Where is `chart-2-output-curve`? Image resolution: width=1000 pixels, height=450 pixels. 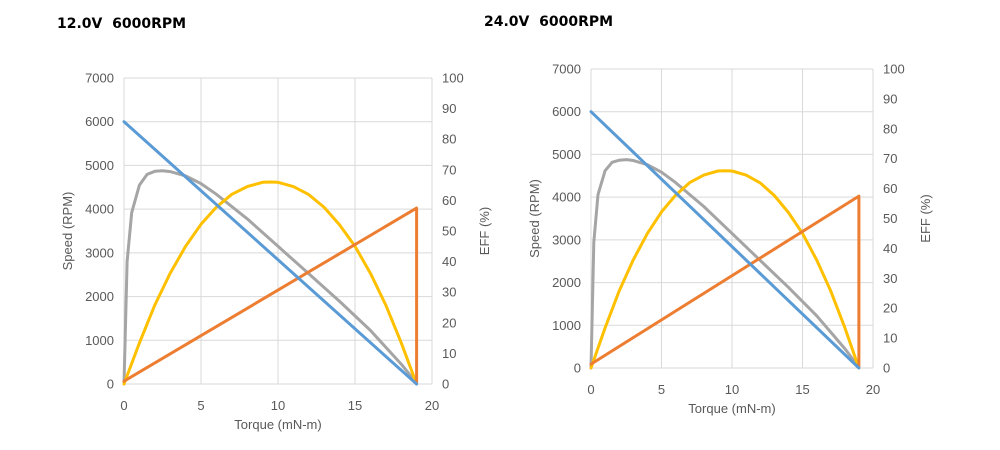
chart-2-output-curve is located at coordinates (725, 264).